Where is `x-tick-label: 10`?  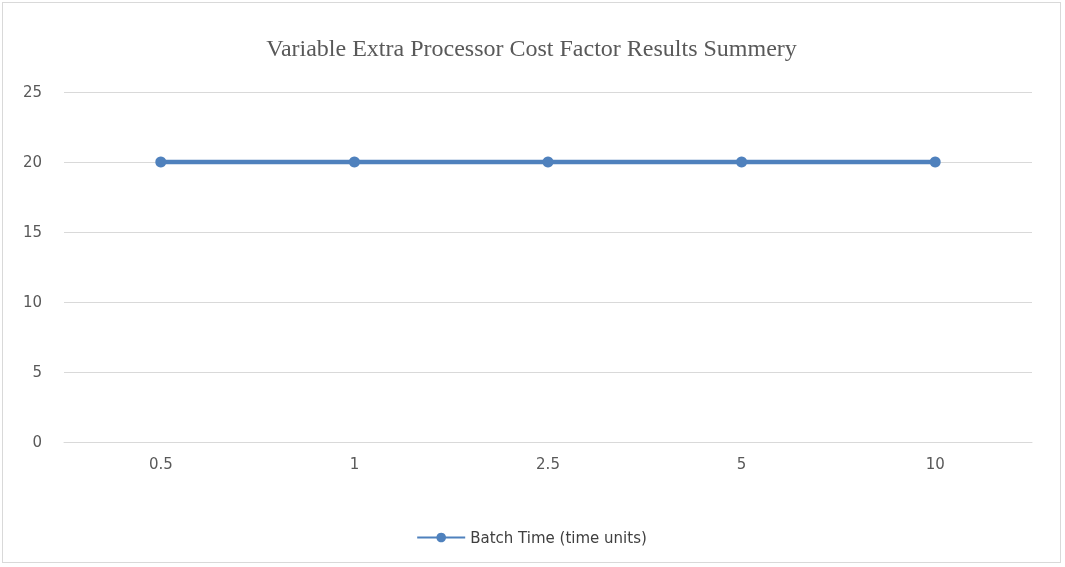 x-tick-label: 10 is located at coordinates (935, 463).